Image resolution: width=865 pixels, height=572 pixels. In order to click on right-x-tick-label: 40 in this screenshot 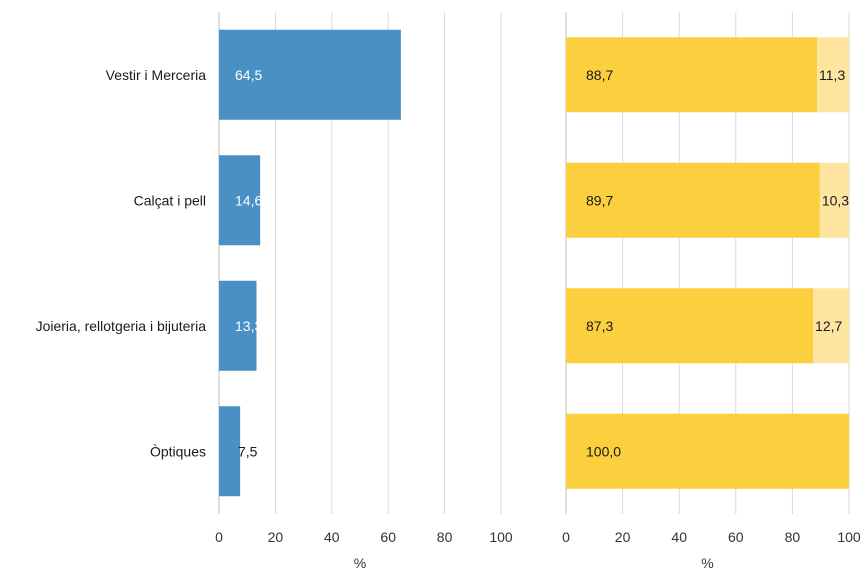, I will do `click(679, 537)`.